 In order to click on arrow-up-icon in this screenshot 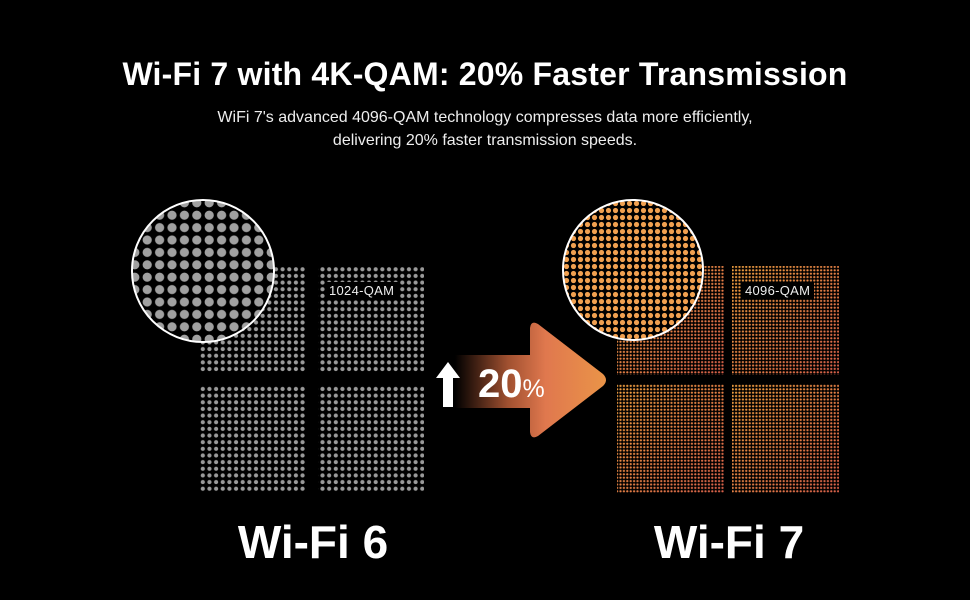, I will do `click(448, 384)`.